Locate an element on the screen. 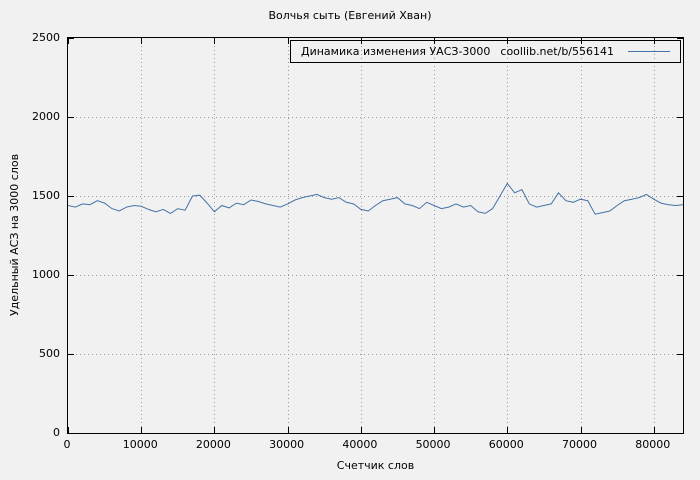 This screenshot has width=700, height=480. y-tick-label: 1500 is located at coordinates (46, 195).